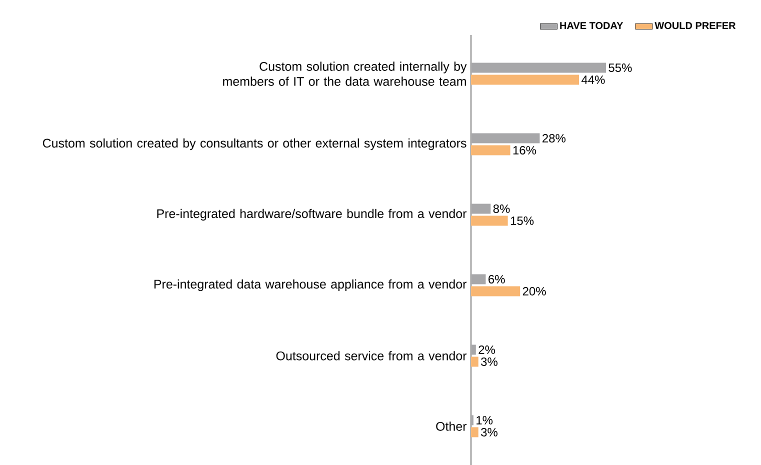  Describe the element at coordinates (371, 355) in the screenshot. I see `y-tick-label: Outsourced service from a vendor` at that location.